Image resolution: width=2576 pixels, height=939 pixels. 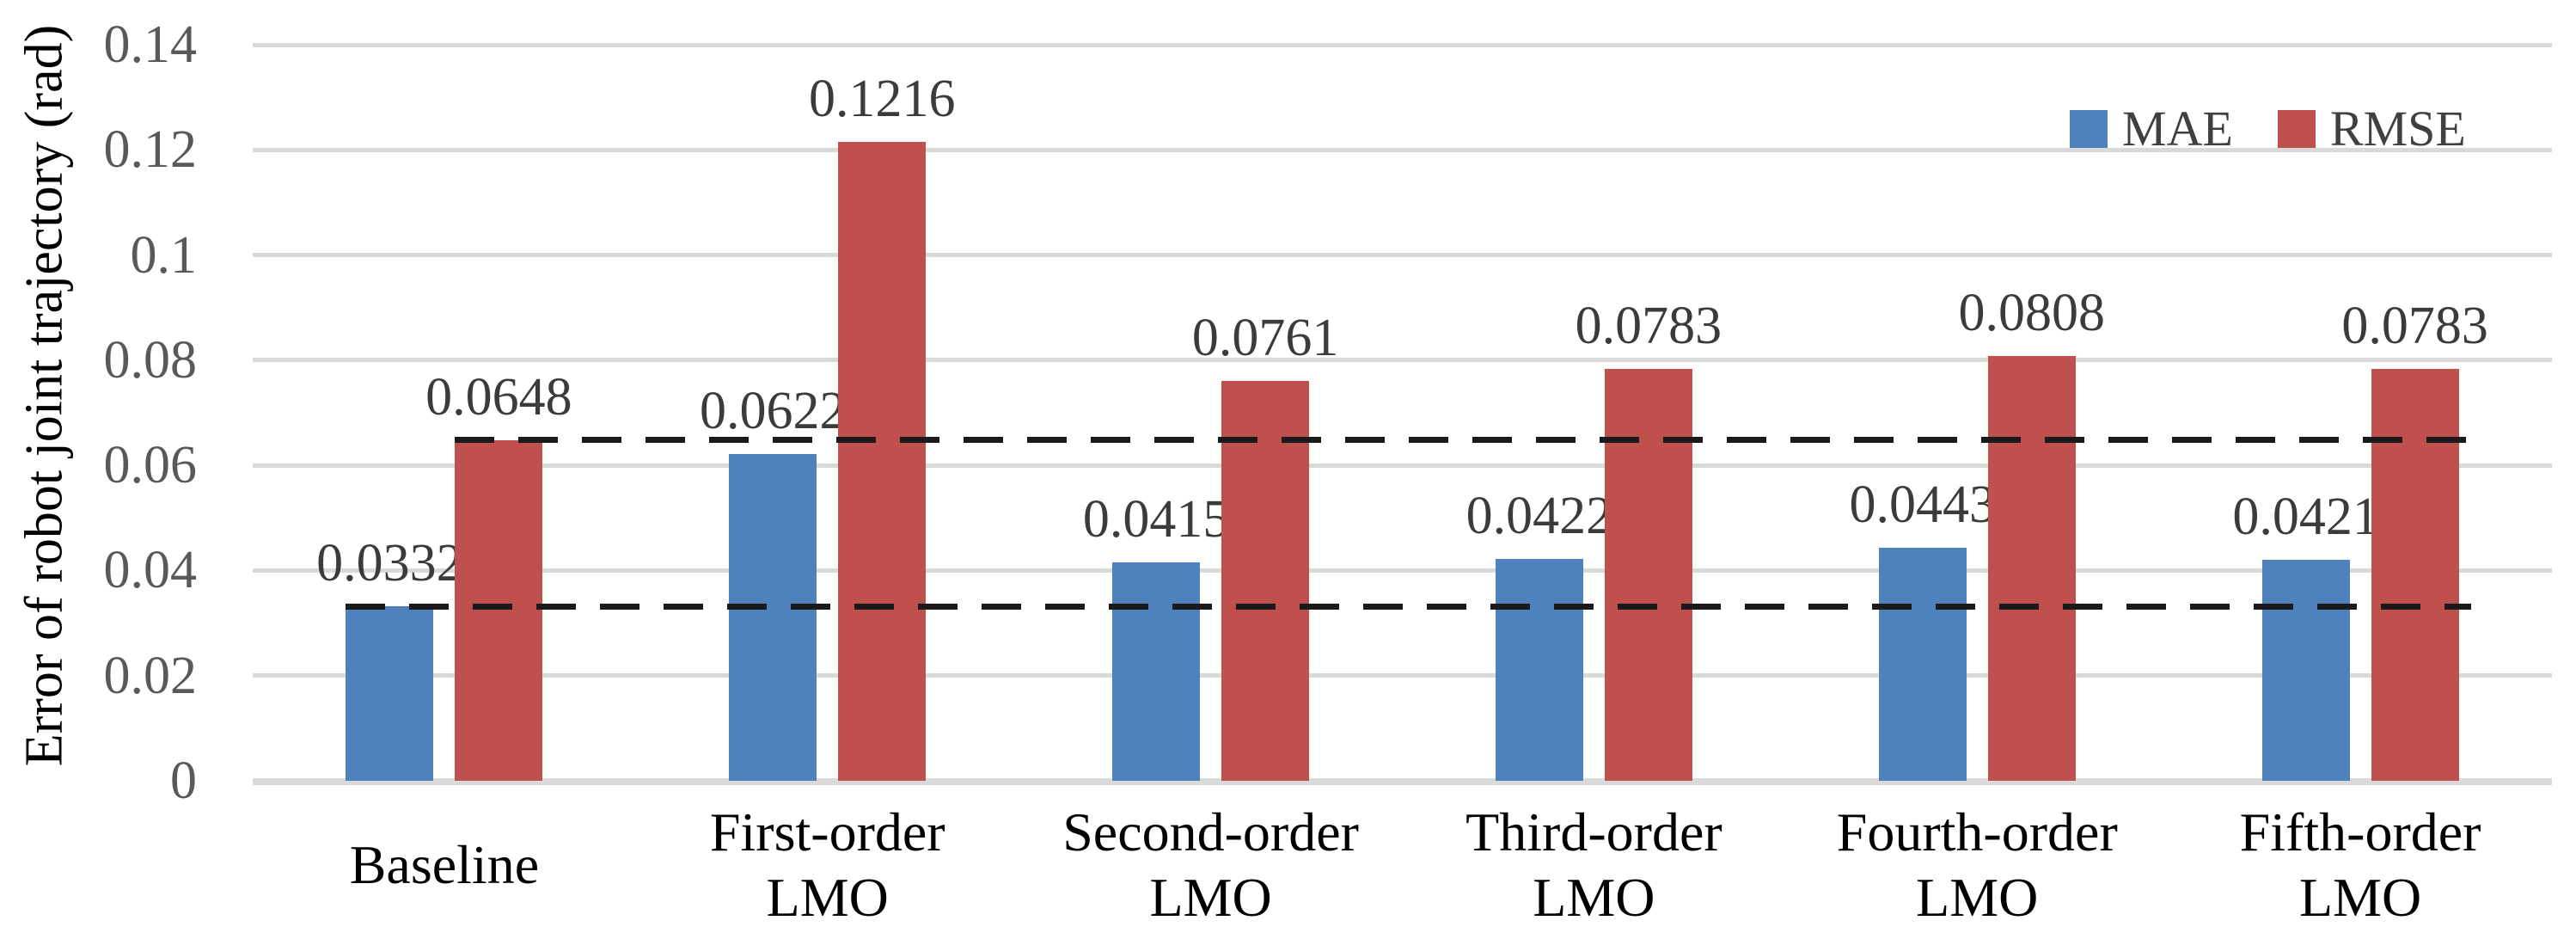 What do you see at coordinates (1977, 865) in the screenshot?
I see `category-label: Fourth-order LMO` at bounding box center [1977, 865].